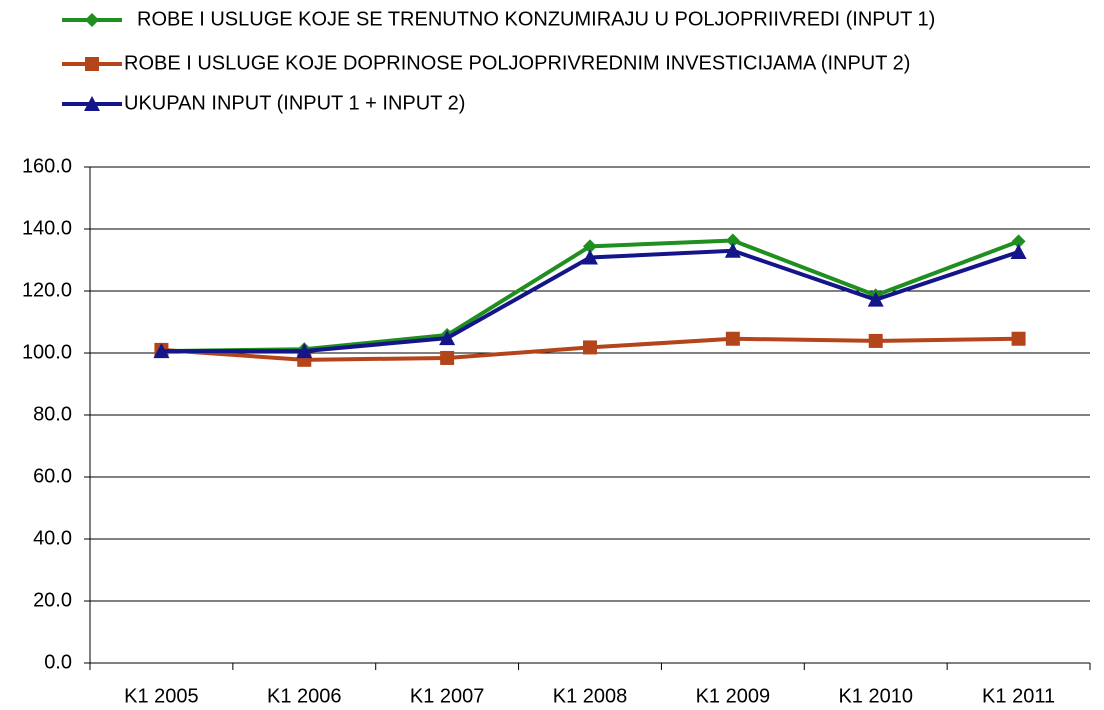 This screenshot has width=1104, height=710. Describe the element at coordinates (590, 301) in the screenshot. I see `series-line` at that location.